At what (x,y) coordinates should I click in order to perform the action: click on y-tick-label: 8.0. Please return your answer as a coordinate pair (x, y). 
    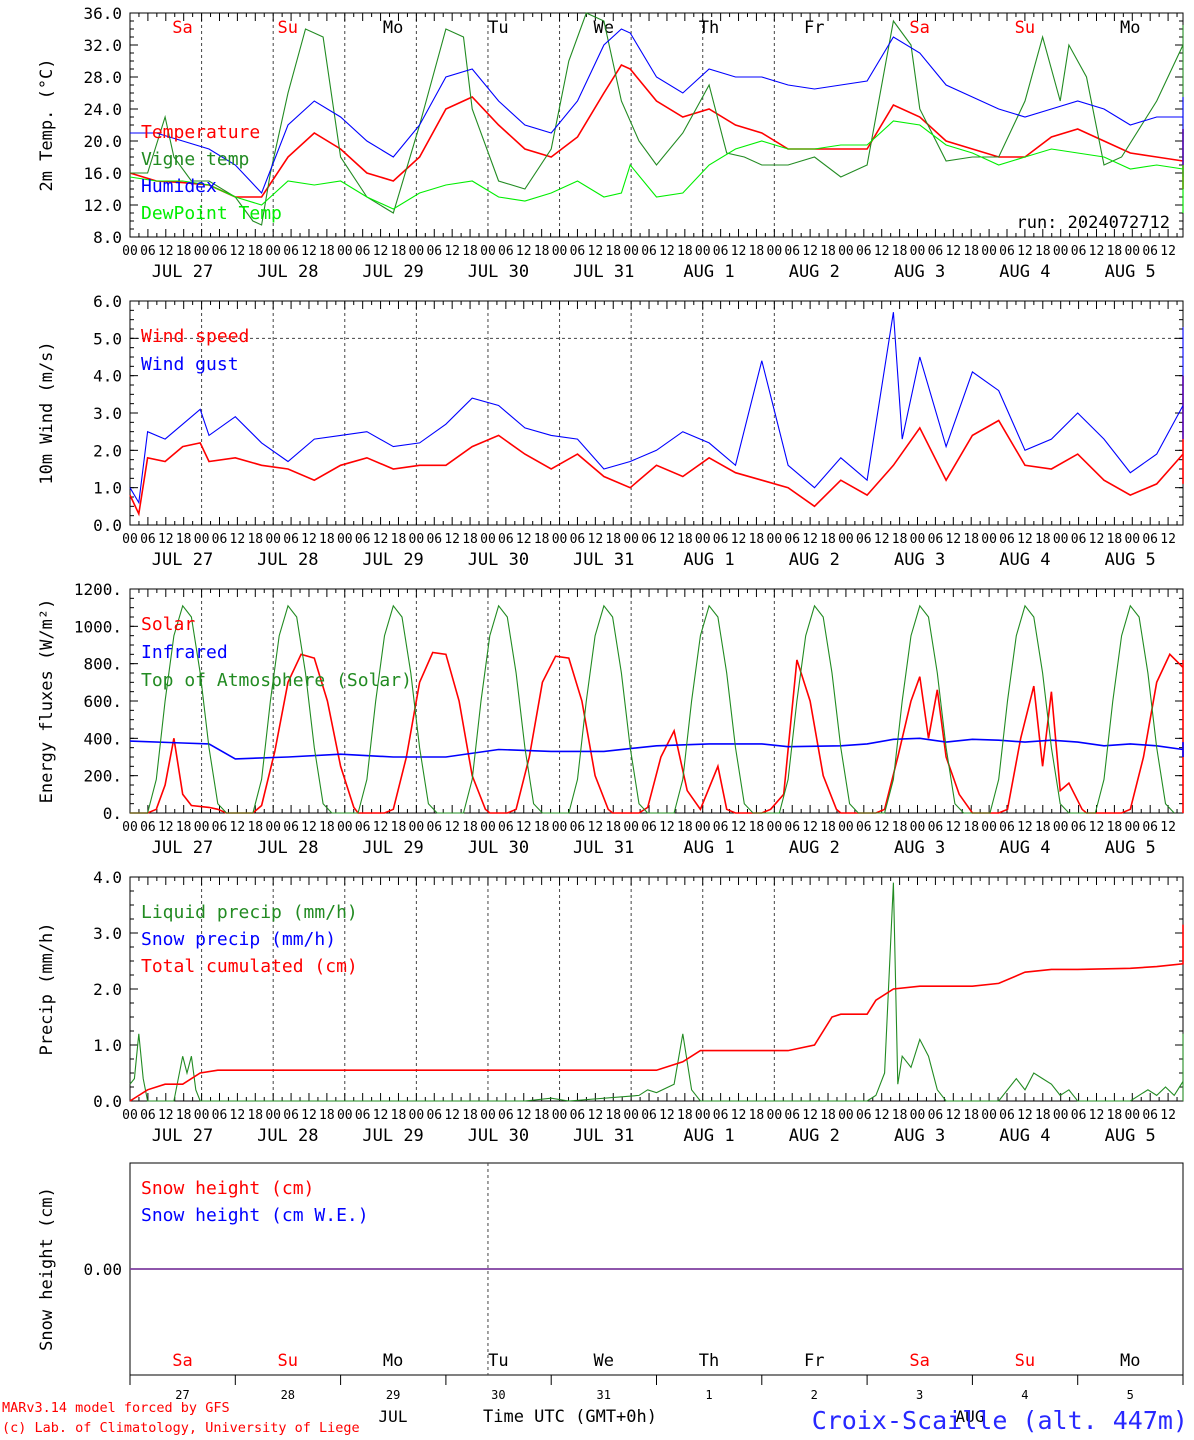
    Looking at the image, I should click on (107, 237).